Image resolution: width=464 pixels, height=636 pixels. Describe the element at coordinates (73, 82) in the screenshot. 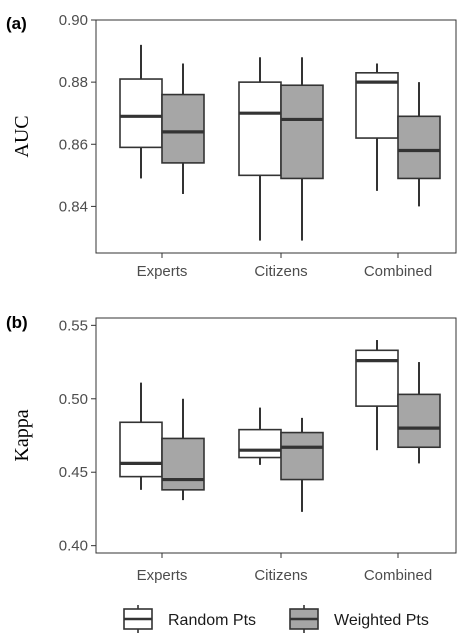

I see `y-tick-label: 0.88` at that location.